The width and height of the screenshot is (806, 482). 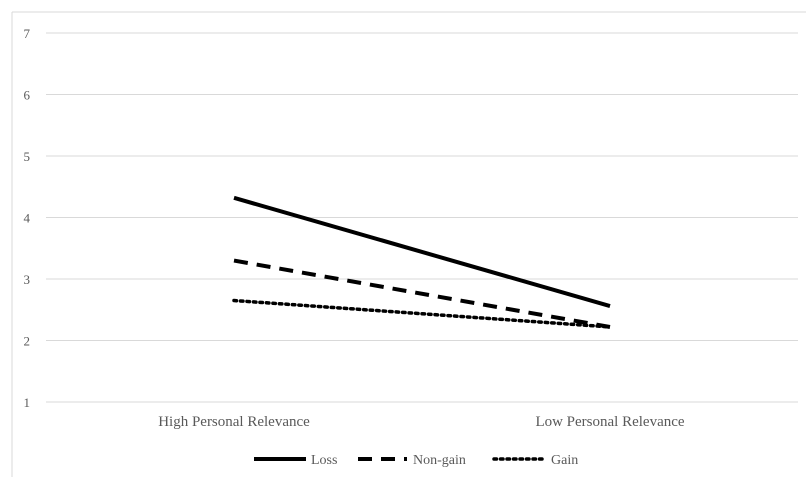 I want to click on series-line-loss, so click(x=422, y=251).